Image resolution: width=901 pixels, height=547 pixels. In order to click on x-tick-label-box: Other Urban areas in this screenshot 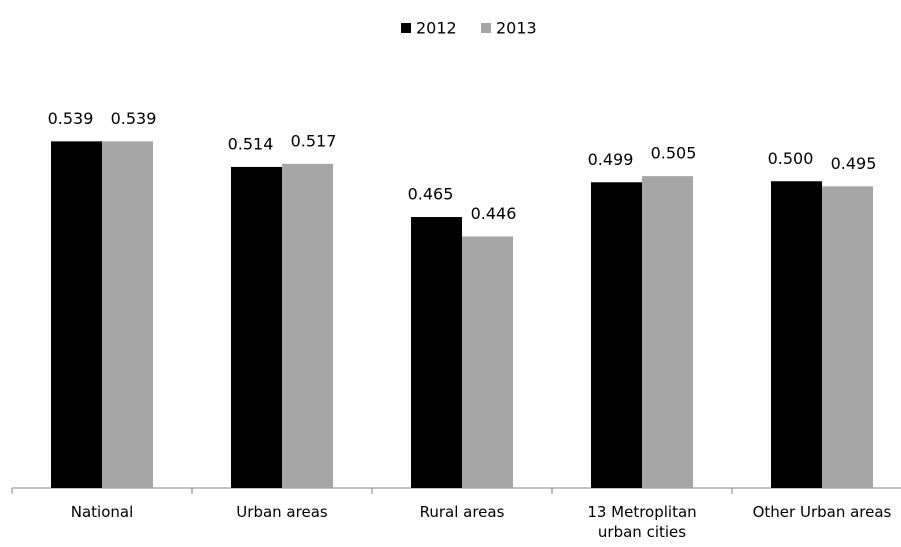, I will do `click(822, 512)`.